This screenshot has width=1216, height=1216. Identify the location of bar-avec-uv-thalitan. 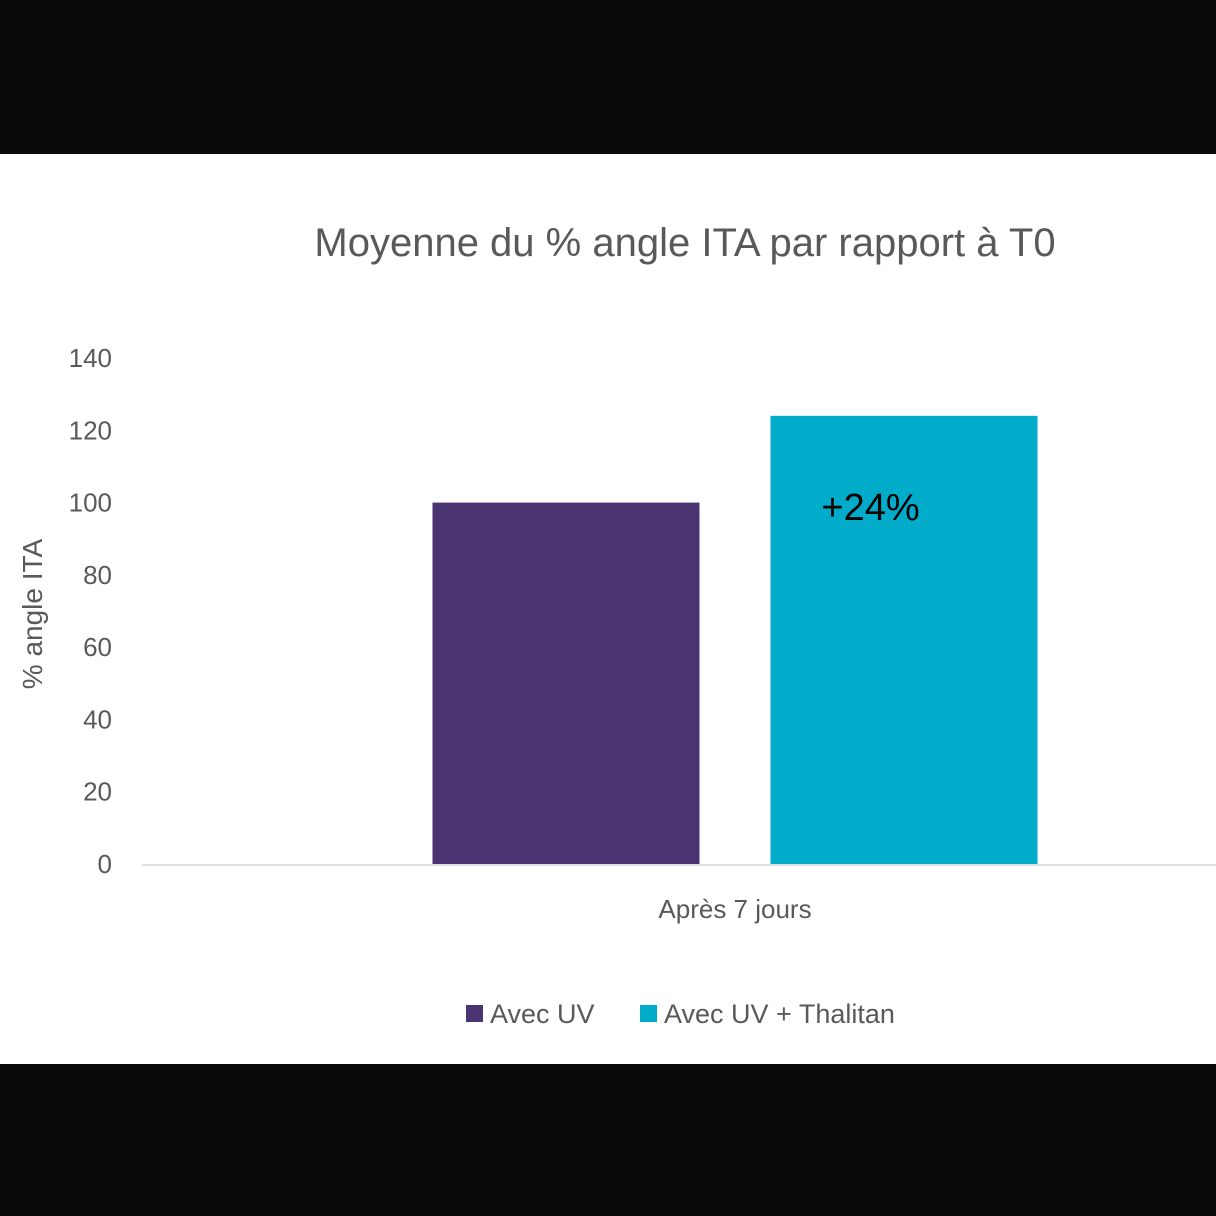
(904, 639).